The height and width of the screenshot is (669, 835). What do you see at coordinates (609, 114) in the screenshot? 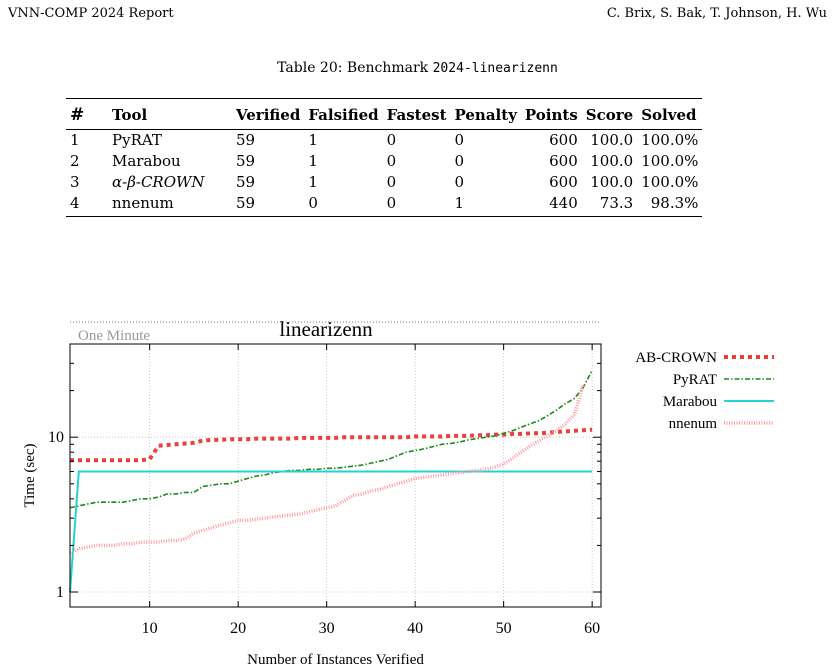
I see `col-score: Score` at bounding box center [609, 114].